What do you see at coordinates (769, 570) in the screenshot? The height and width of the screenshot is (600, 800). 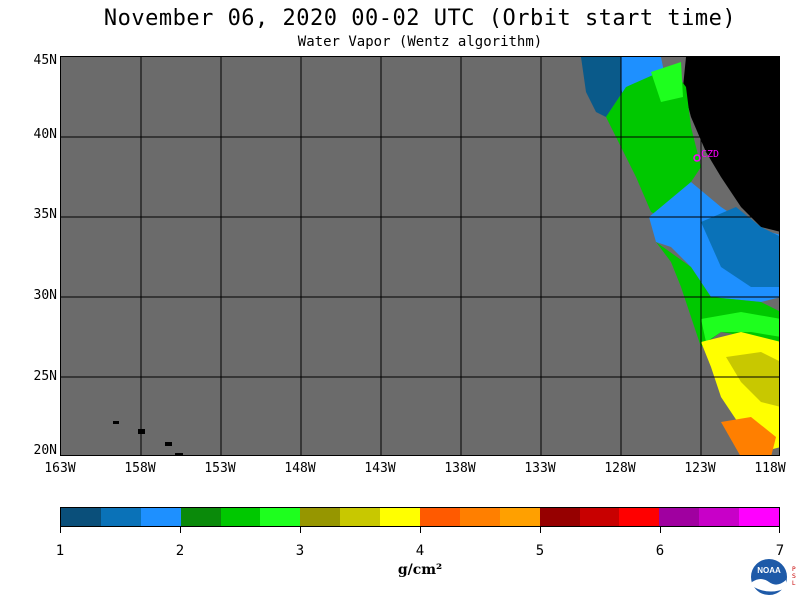 I see `svg-text: NOAA` at bounding box center [769, 570].